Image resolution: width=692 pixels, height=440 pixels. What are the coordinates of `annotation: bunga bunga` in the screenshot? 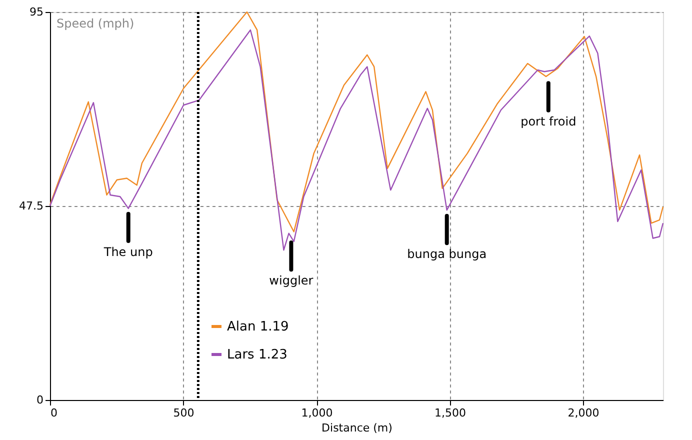 It's located at (447, 254).